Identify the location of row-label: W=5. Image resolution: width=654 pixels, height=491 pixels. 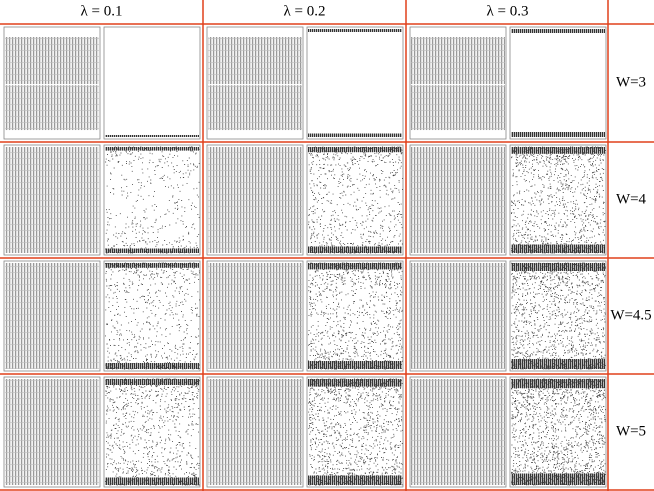
(631, 431).